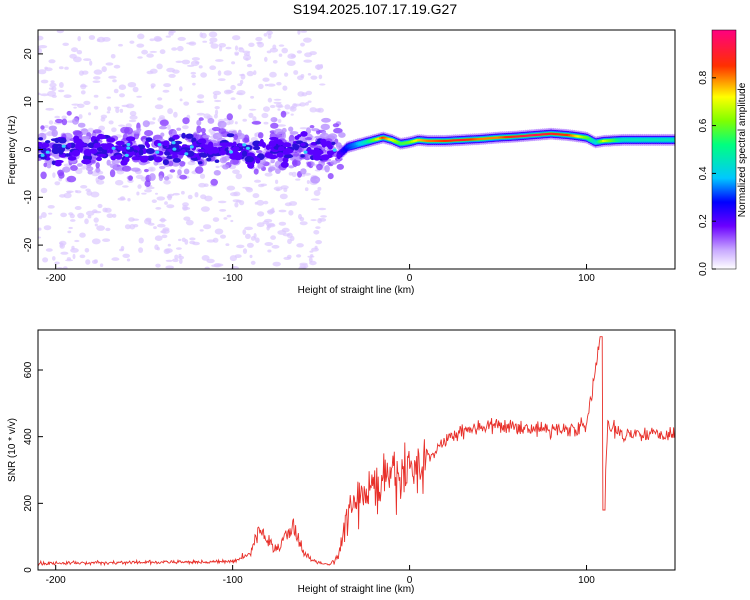  What do you see at coordinates (28, 149) in the screenshot?
I see `y-tick-label: 0` at bounding box center [28, 149].